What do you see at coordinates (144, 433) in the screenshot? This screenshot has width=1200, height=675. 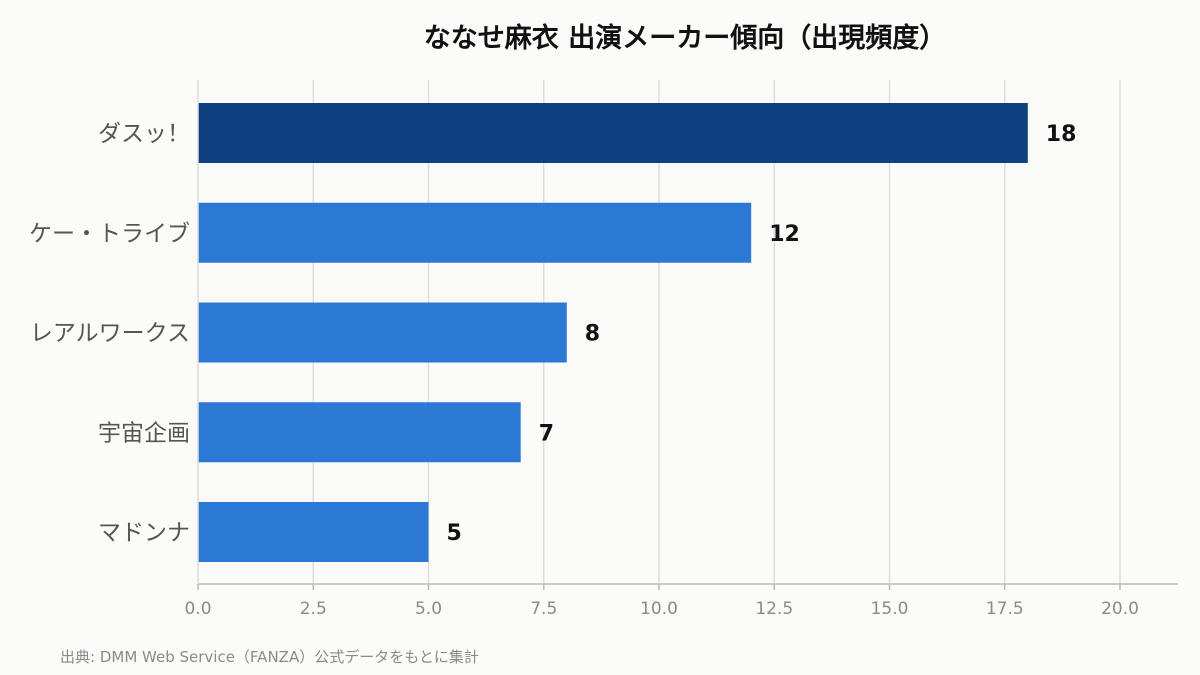 I see `category-label: 宇宙企画` at bounding box center [144, 433].